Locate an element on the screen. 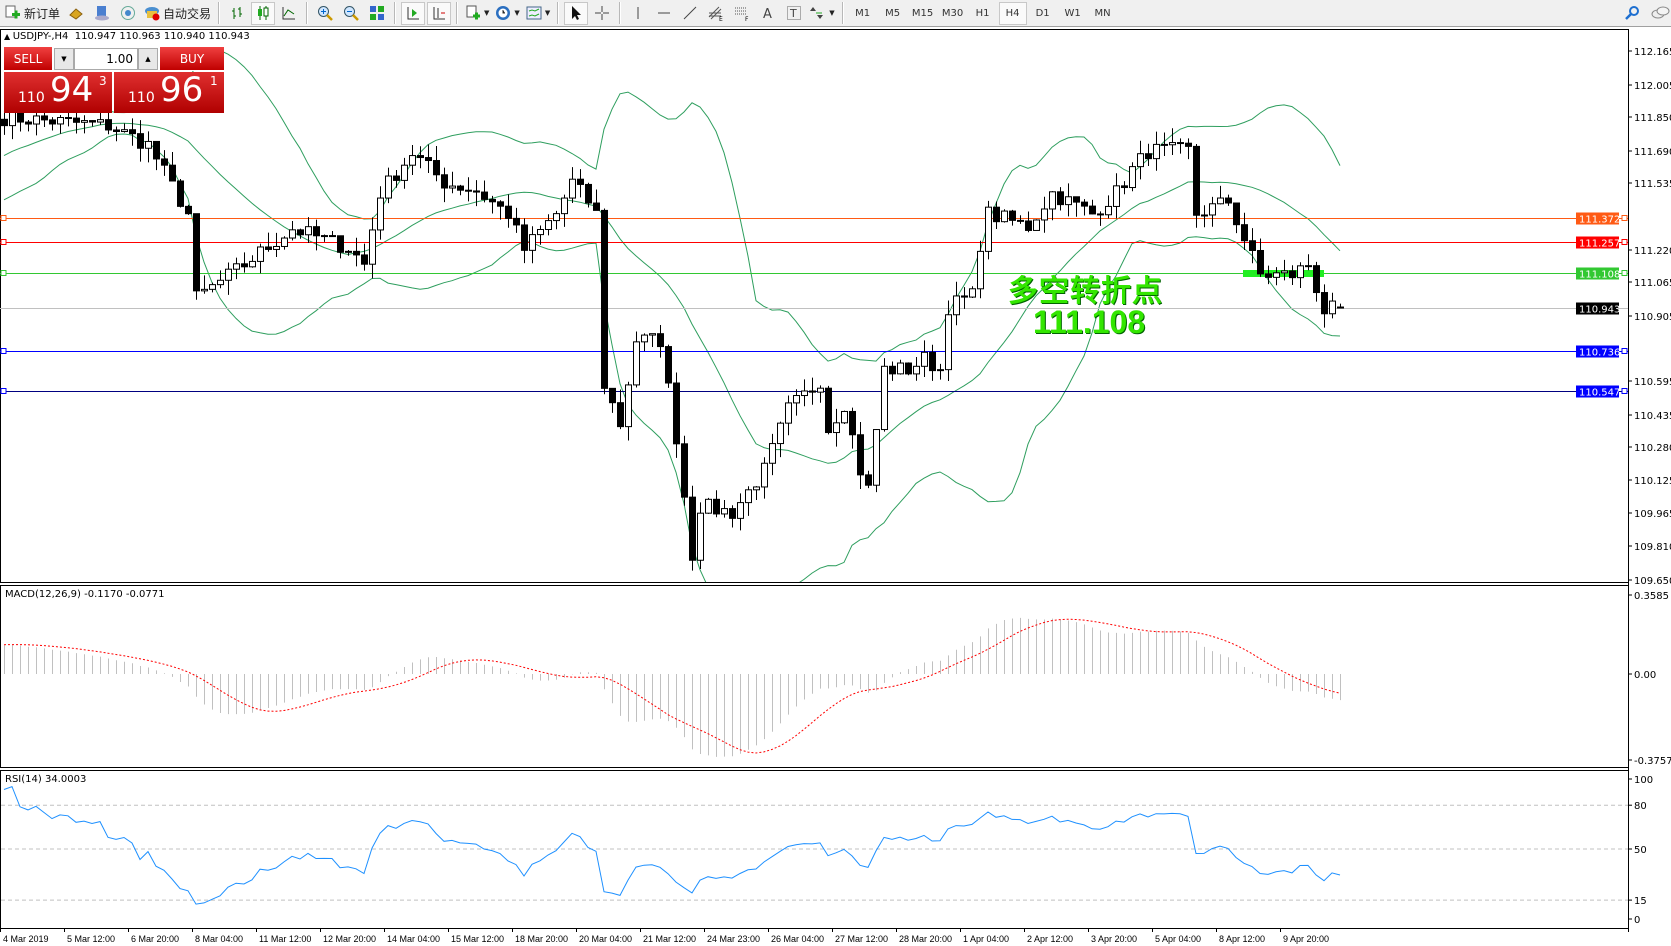 Image resolution: width=1671 pixels, height=946 pixels. gold-bars-button is located at coordinates (76, 13).